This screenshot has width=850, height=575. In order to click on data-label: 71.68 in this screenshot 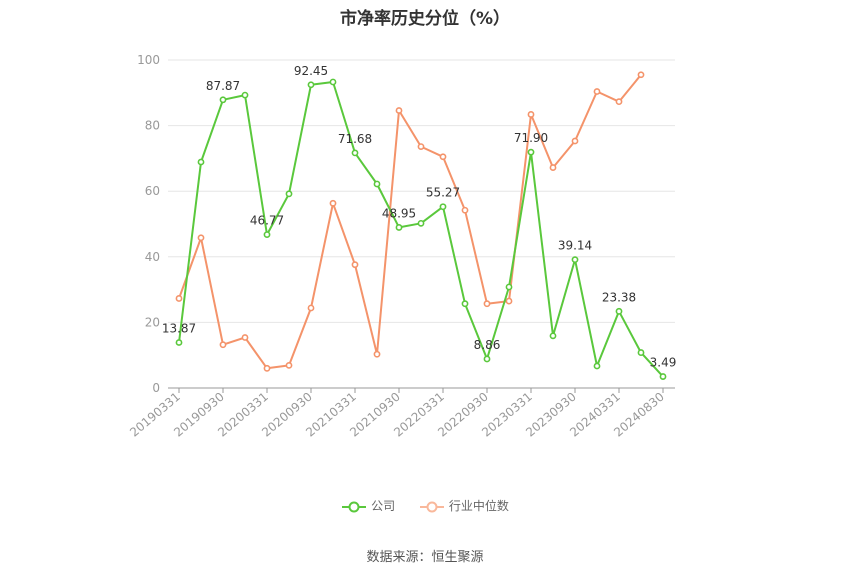, I will do `click(355, 139)`.